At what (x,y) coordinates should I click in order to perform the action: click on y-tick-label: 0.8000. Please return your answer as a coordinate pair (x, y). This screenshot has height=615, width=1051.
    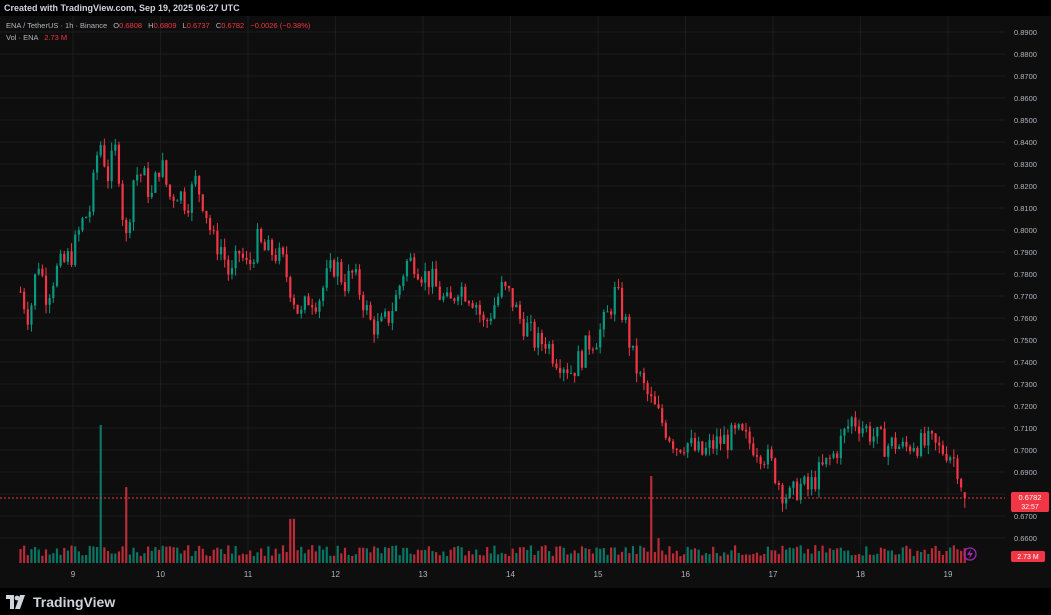
    Looking at the image, I should click on (1025, 230).